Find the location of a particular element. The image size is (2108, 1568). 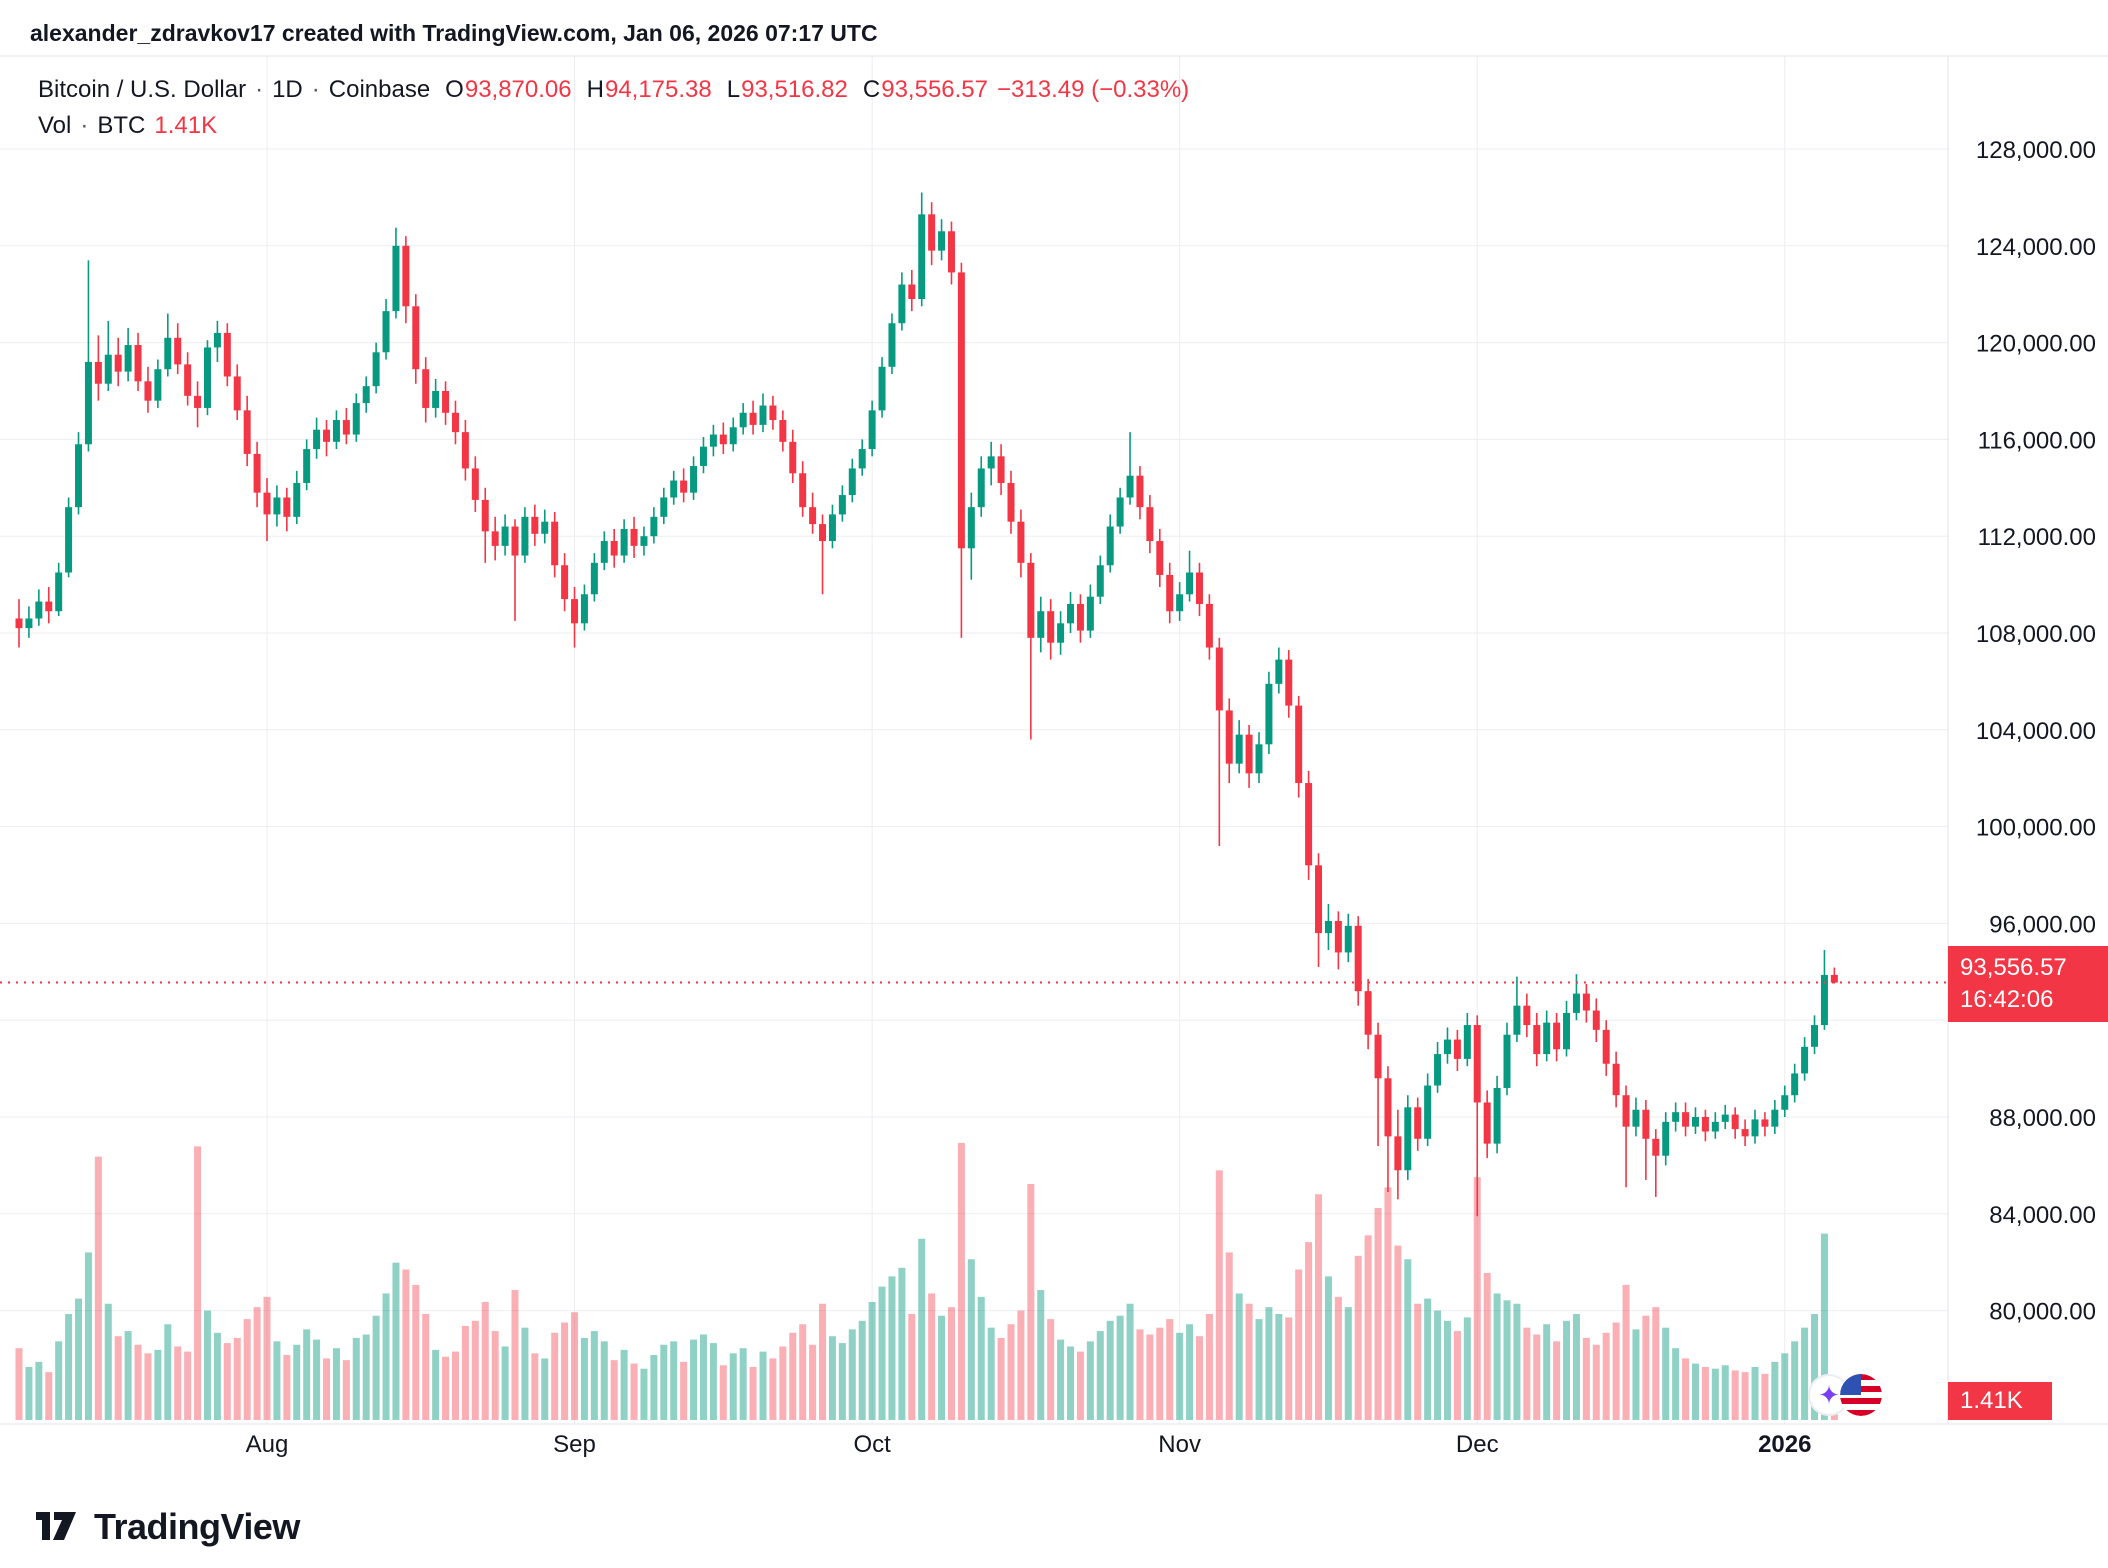

current-volume-axis-label: 1.41K is located at coordinates (2000, 1401).